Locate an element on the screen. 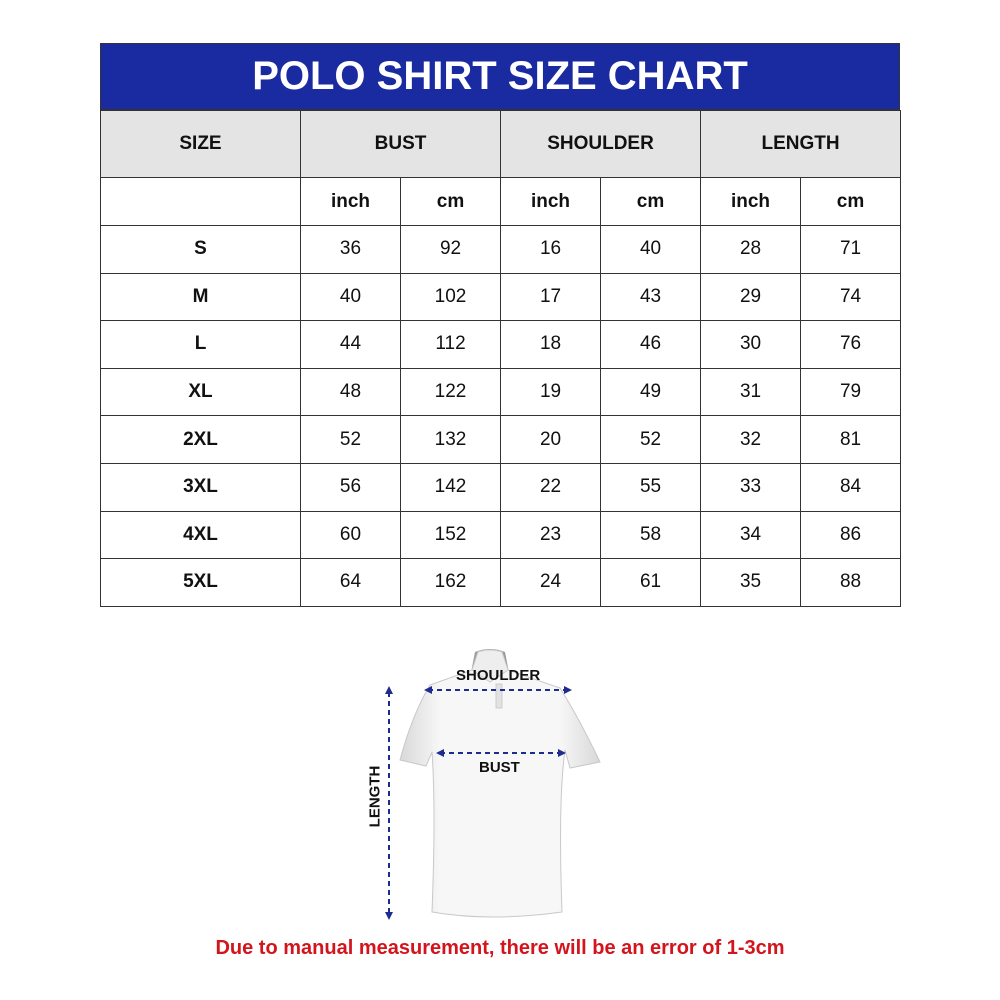  value-cell: 17 is located at coordinates (551, 297).